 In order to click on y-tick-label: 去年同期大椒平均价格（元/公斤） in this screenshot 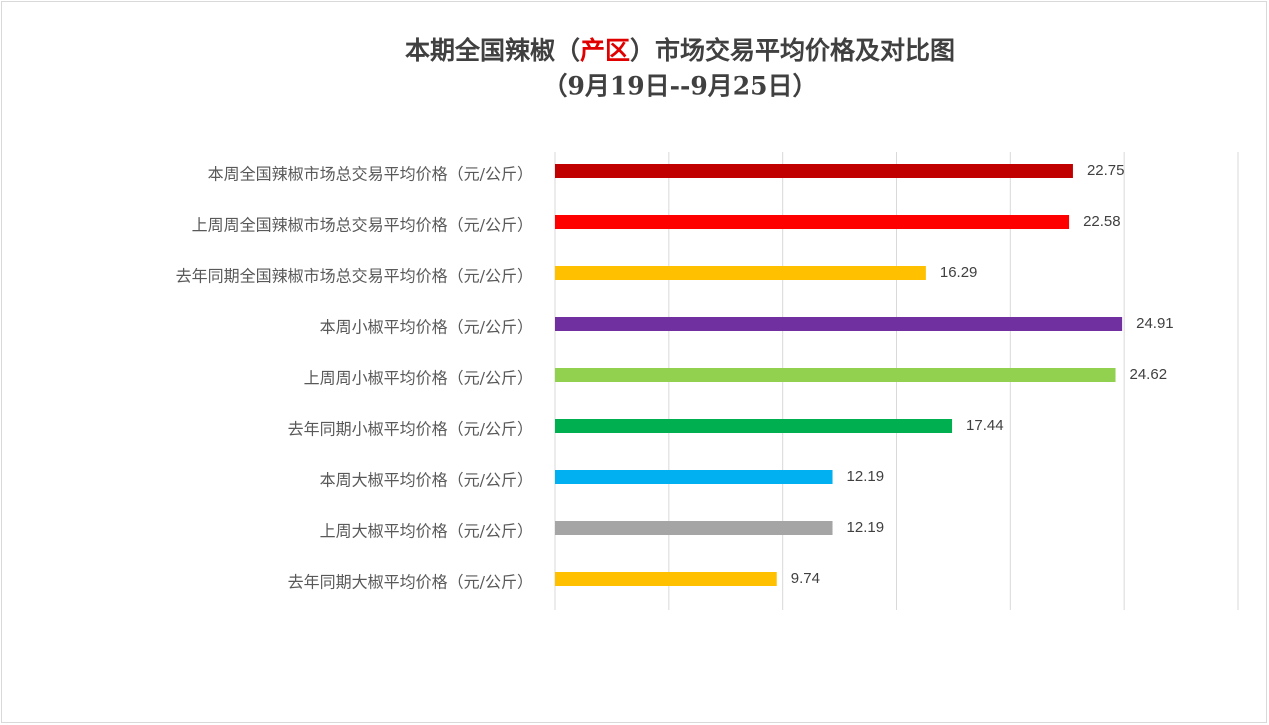, I will do `click(410, 582)`.